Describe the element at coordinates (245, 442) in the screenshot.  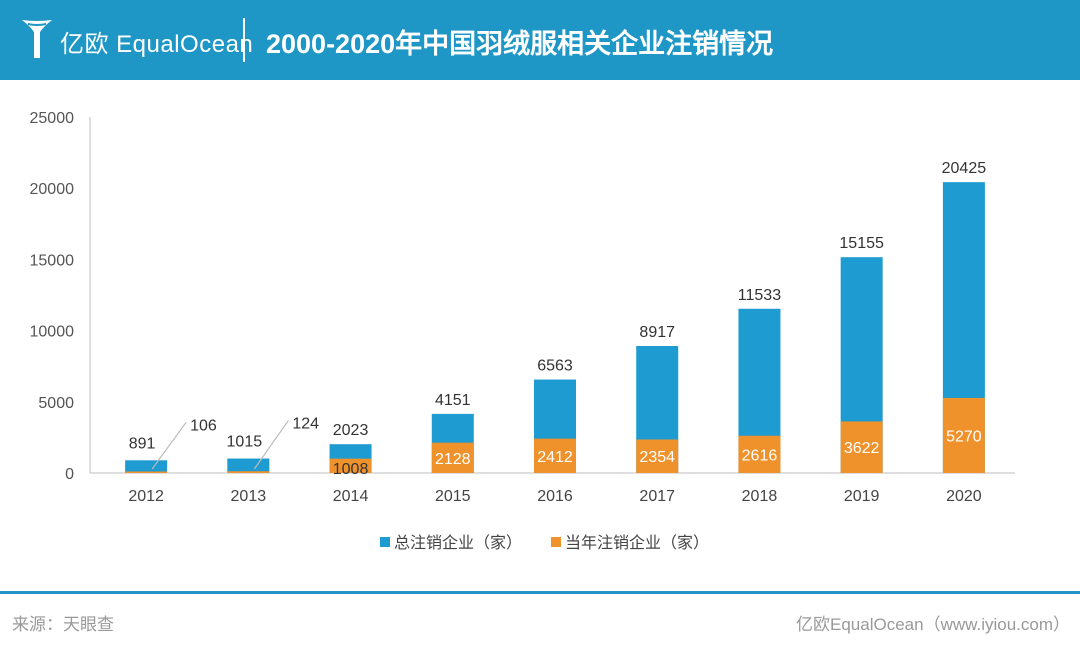
I see `data-label-total: 1015` at that location.